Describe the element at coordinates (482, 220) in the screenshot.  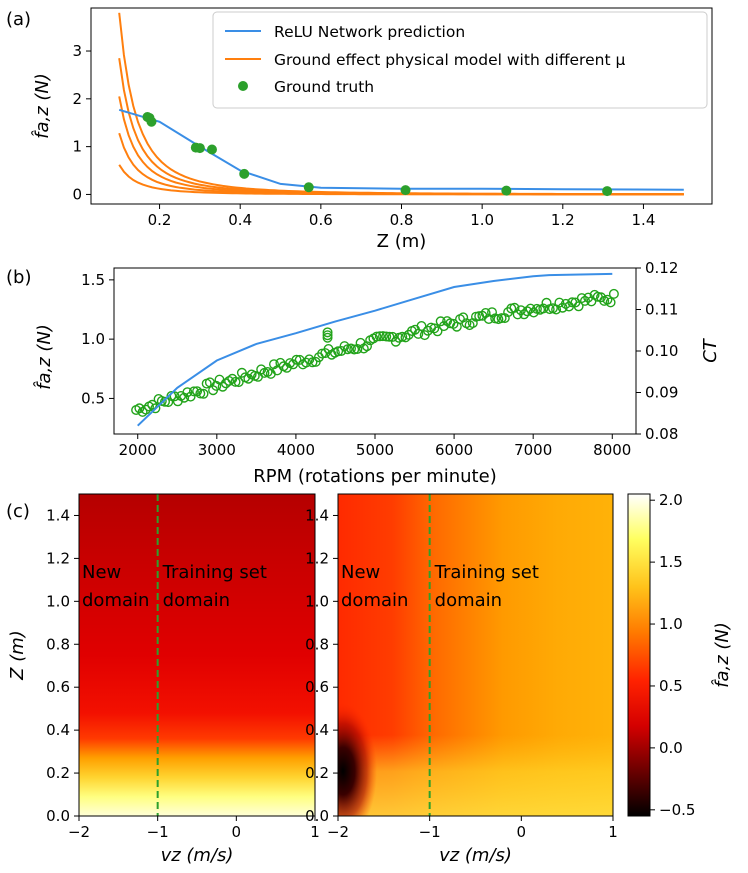
I see `panel-a-xtick-label: 1.0` at that location.